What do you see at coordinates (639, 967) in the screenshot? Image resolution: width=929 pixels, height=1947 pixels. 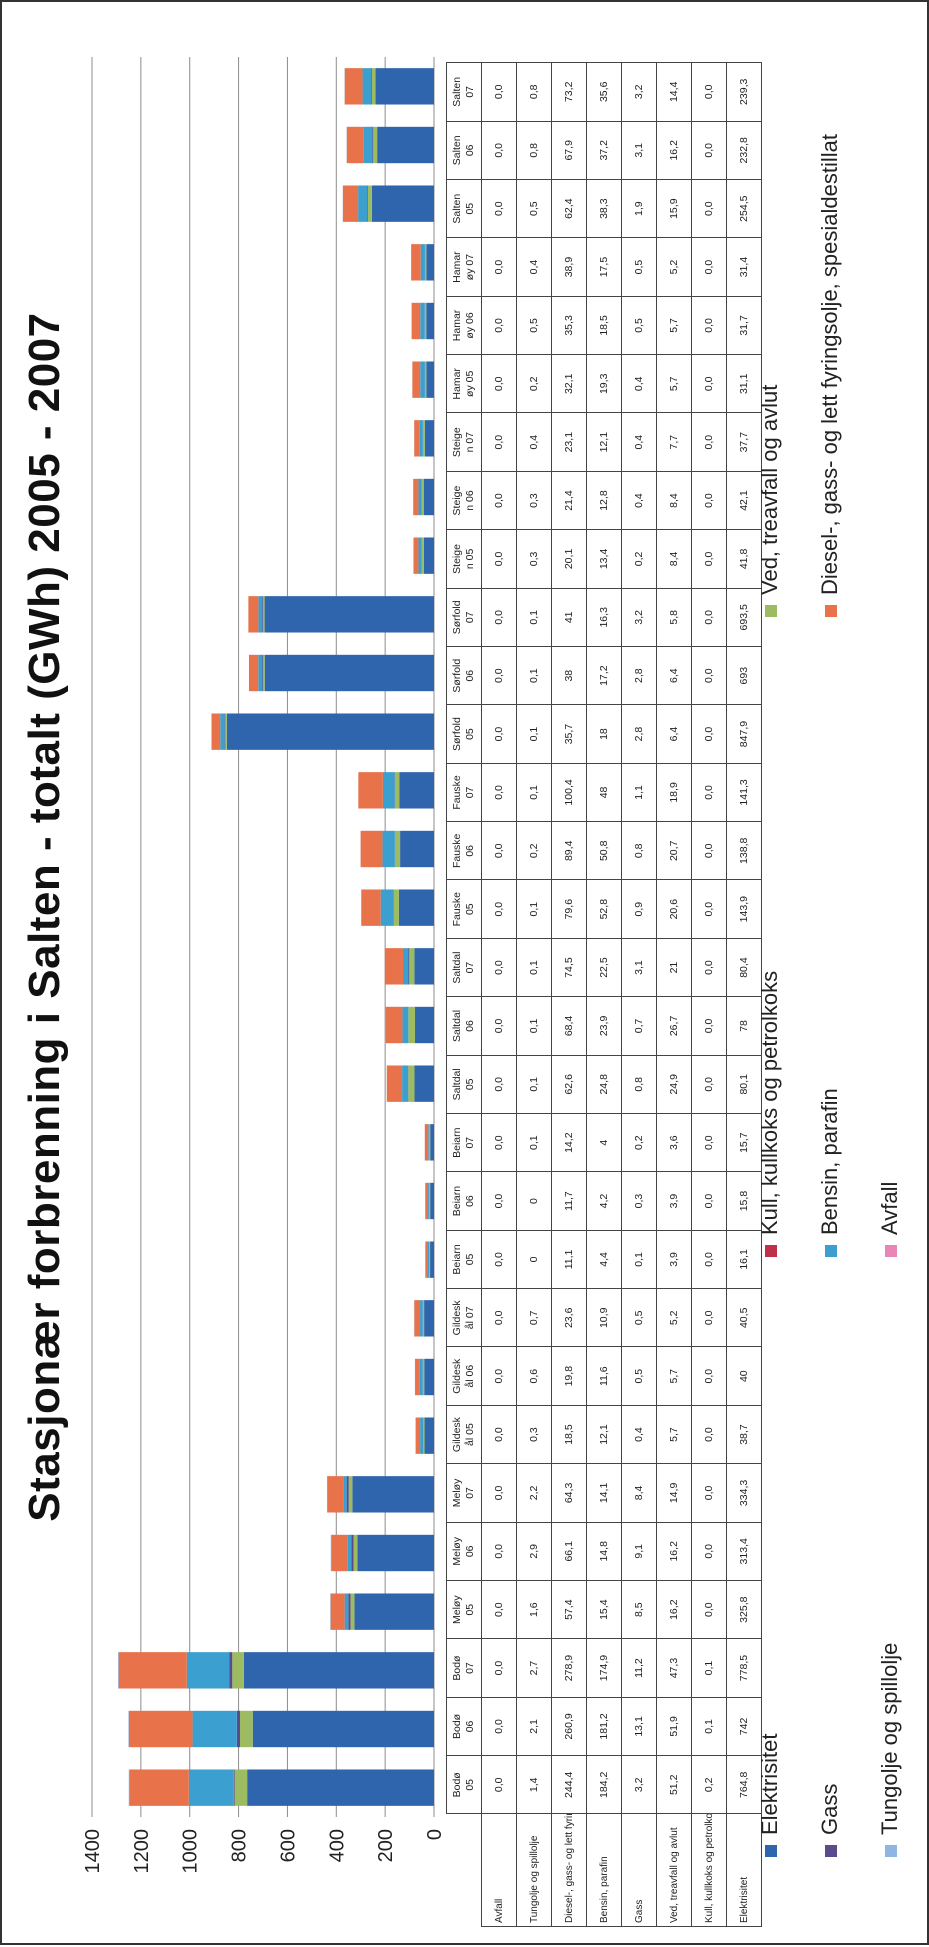 I see `table-cell: 3,1` at bounding box center [639, 967].